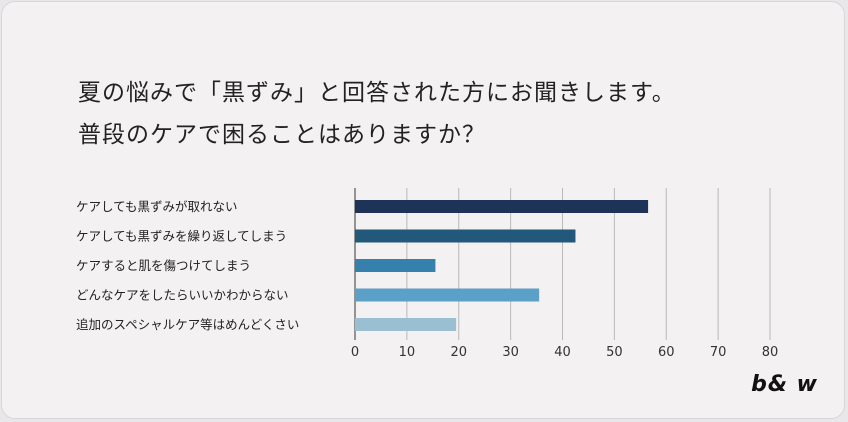 This screenshot has width=848, height=422. What do you see at coordinates (182, 295) in the screenshot?
I see `category-label: どんなケアをしたらいいかわからない` at bounding box center [182, 295].